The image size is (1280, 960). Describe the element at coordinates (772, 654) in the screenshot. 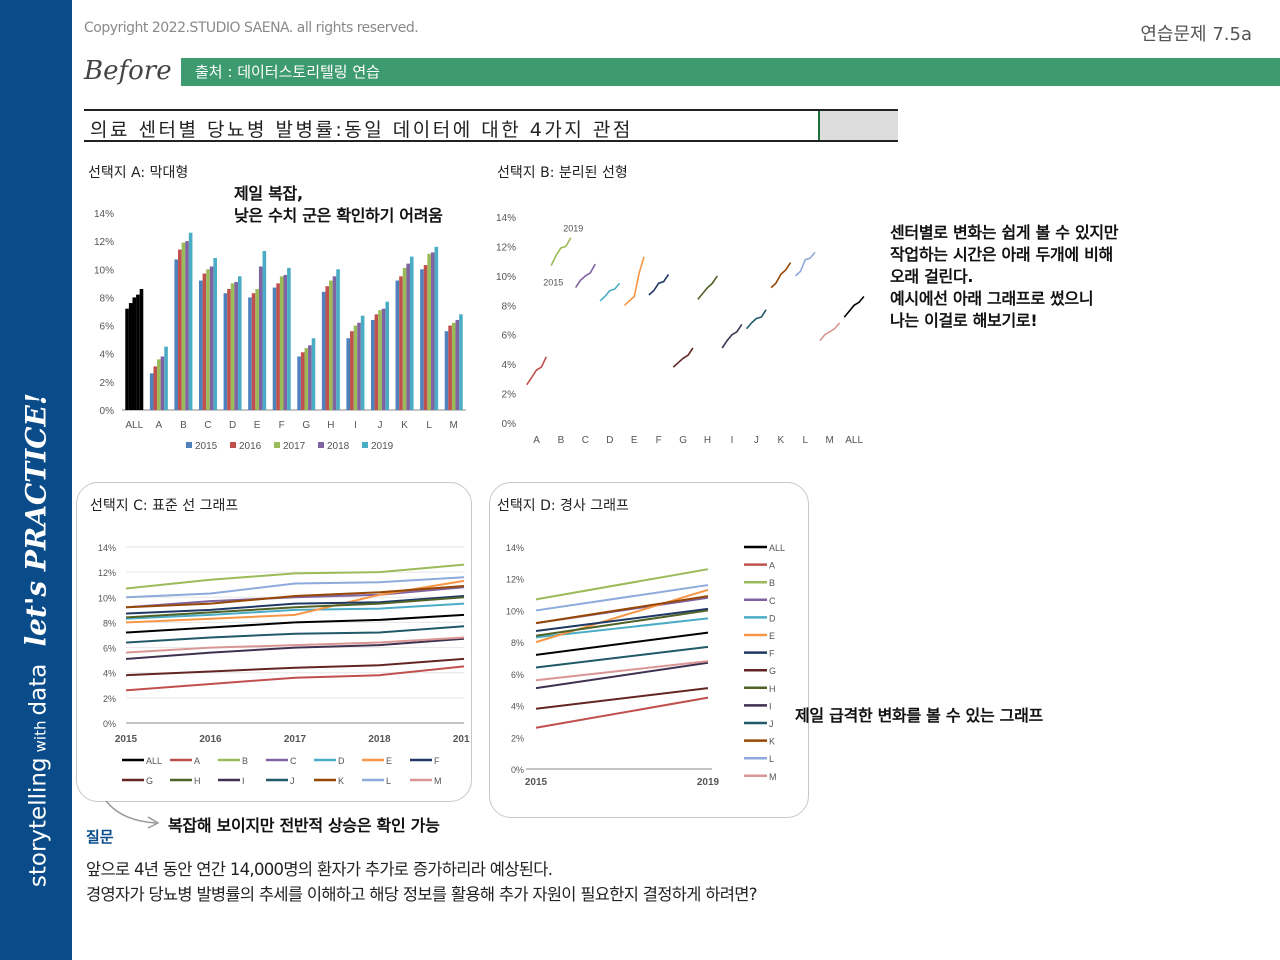

I see `legend-label: F` at that location.